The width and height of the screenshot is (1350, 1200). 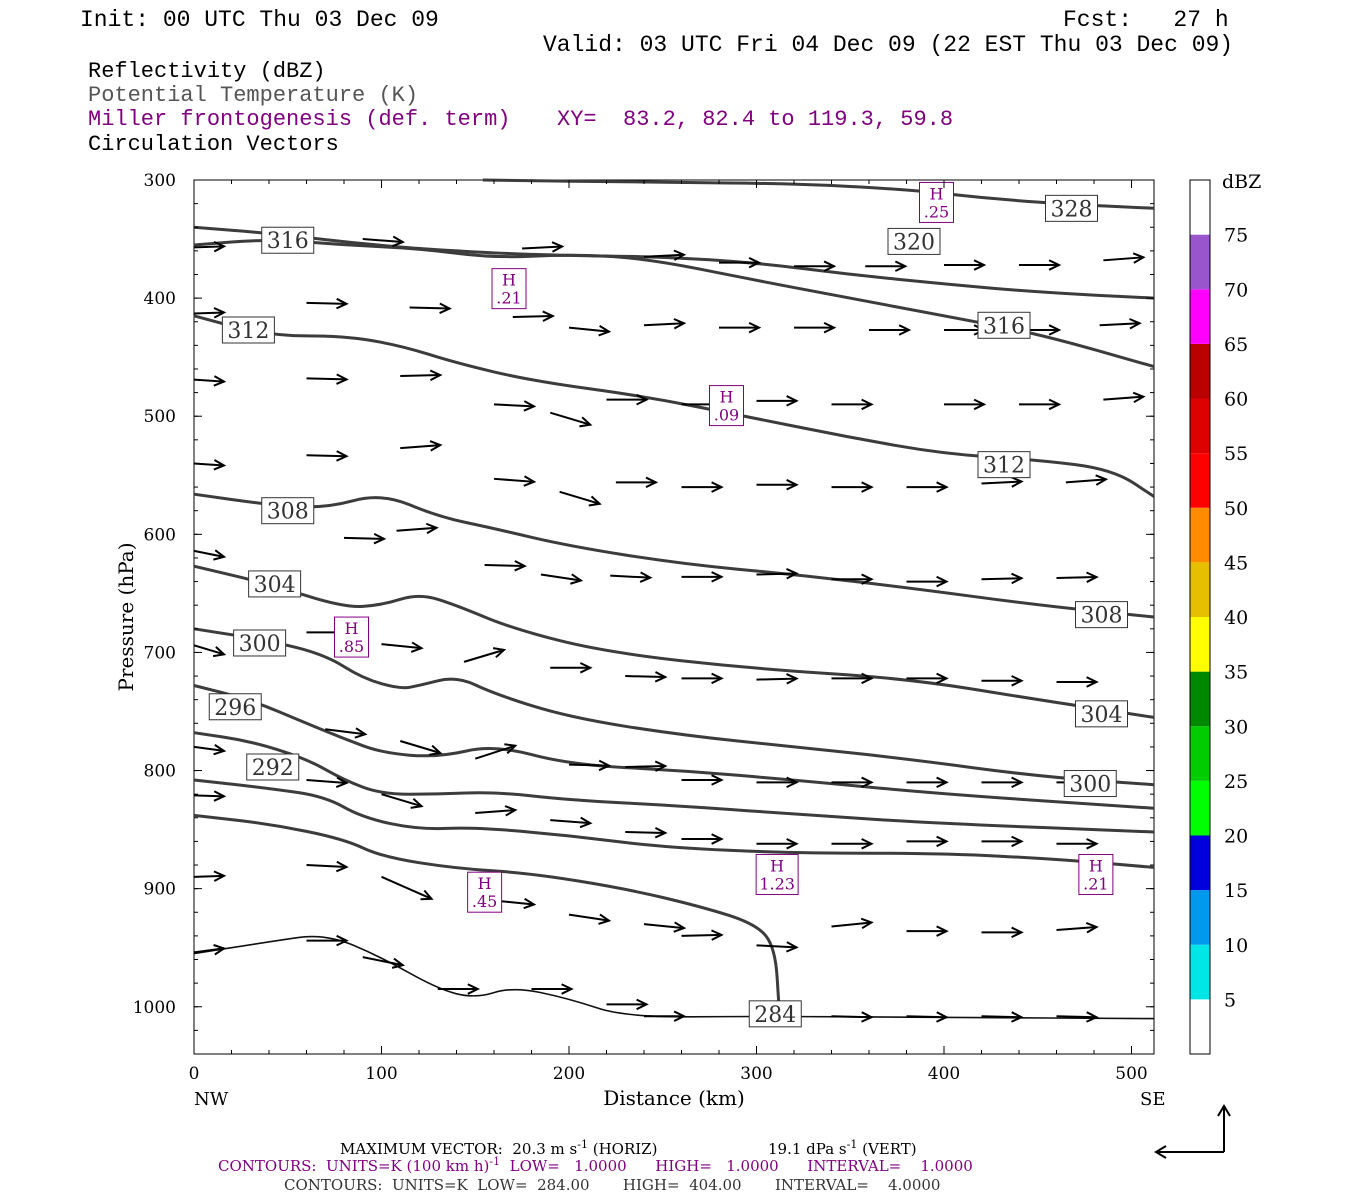 I want to click on colorbar-level-label: 15, so click(x=1236, y=891).